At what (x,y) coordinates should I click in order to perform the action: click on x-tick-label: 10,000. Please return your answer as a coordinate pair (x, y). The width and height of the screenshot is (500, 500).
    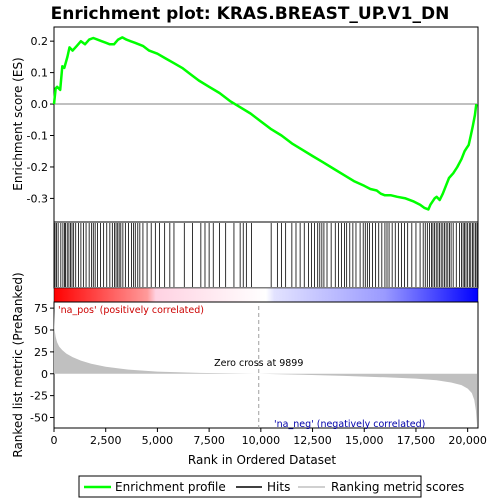
    Looking at the image, I should click on (261, 440).